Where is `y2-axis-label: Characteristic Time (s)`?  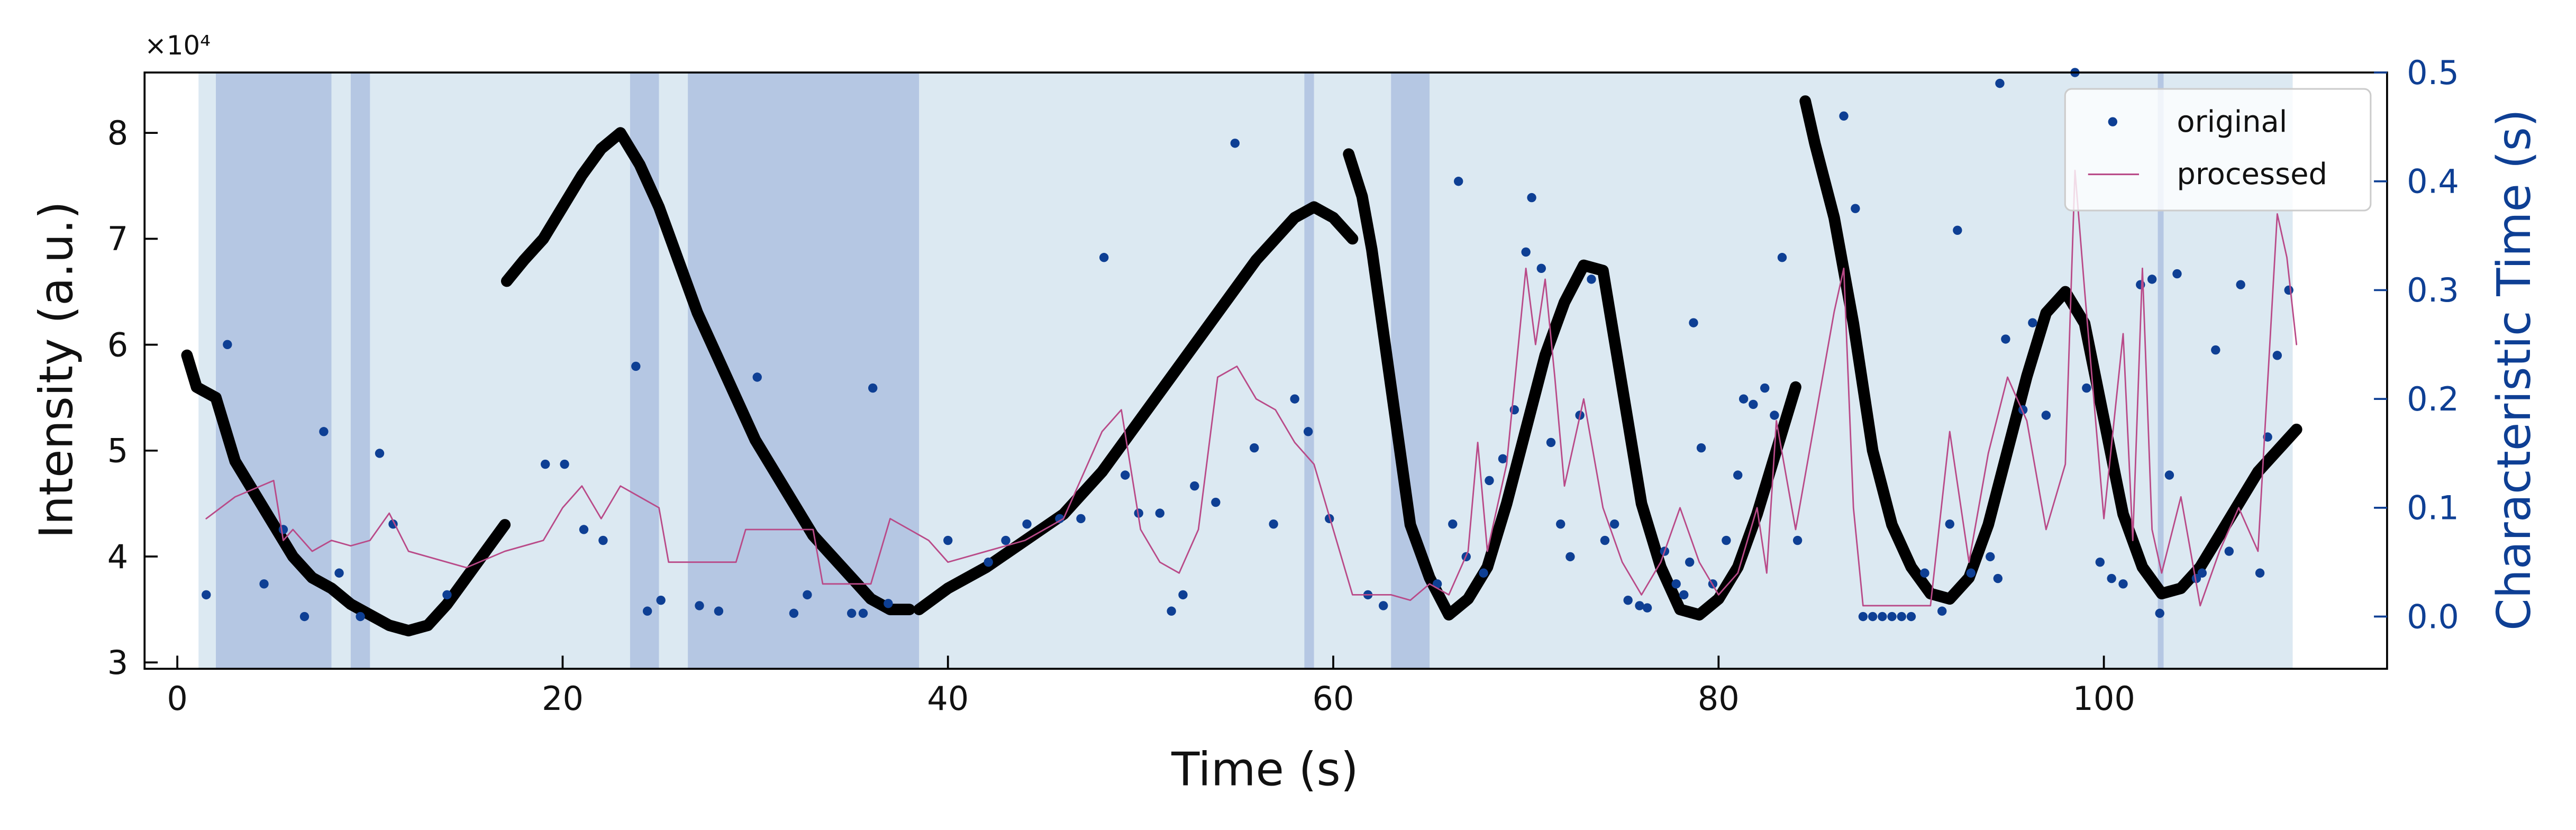
y2-axis-label: Characteristic Time (s) is located at coordinates (2514, 370).